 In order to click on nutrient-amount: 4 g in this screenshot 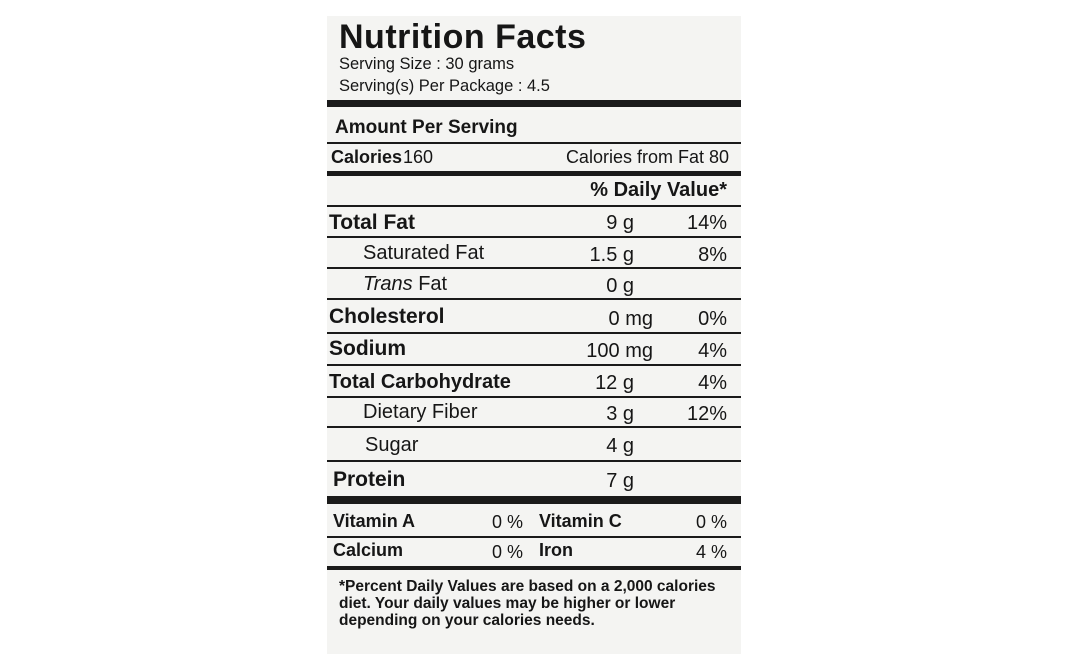, I will do `click(620, 446)`.